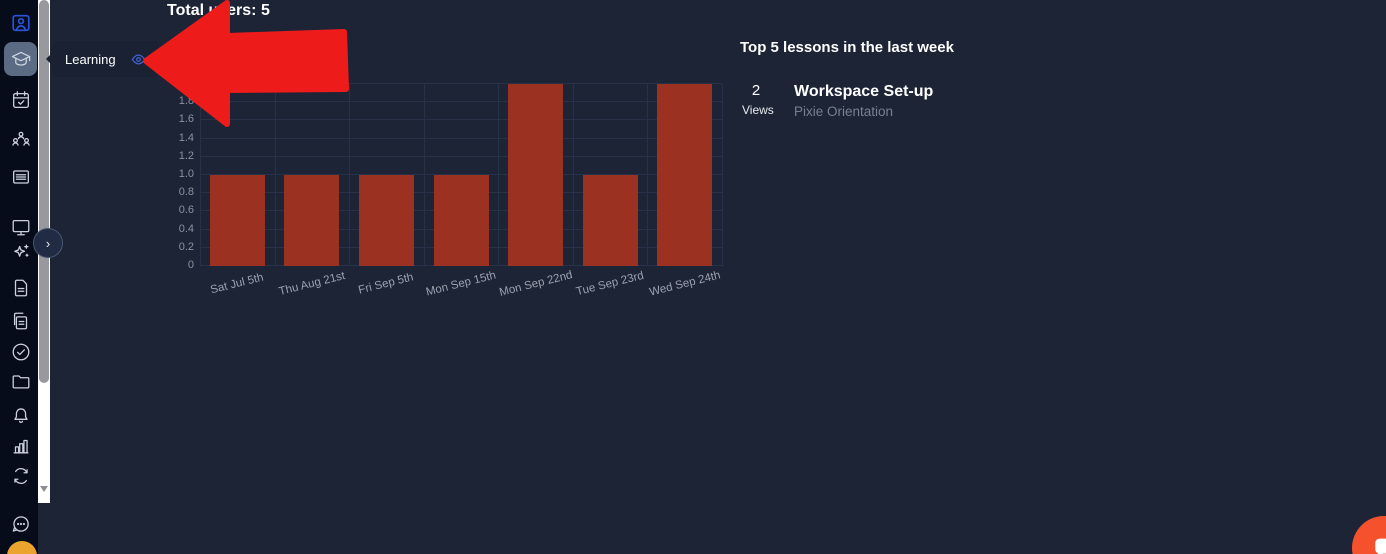 Image resolution: width=1386 pixels, height=554 pixels. What do you see at coordinates (844, 111) in the screenshot?
I see `lesson-subtitle: Pixie Orientation` at bounding box center [844, 111].